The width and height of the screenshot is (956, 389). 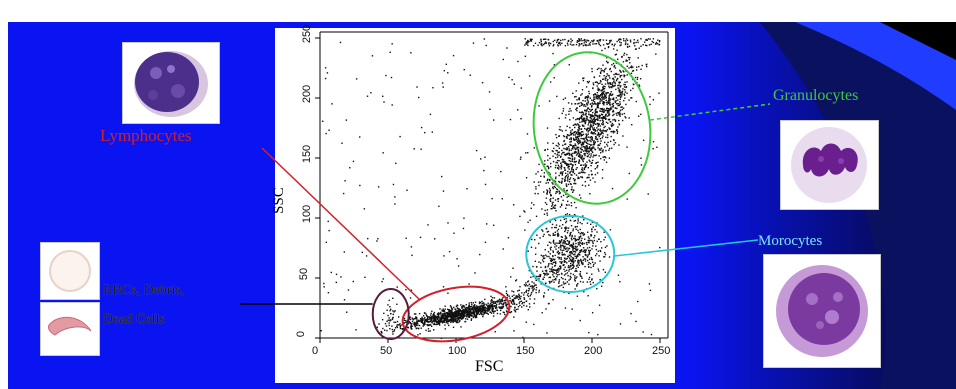 What do you see at coordinates (875, 66) in the screenshot?
I see `bright-swoosh` at bounding box center [875, 66].